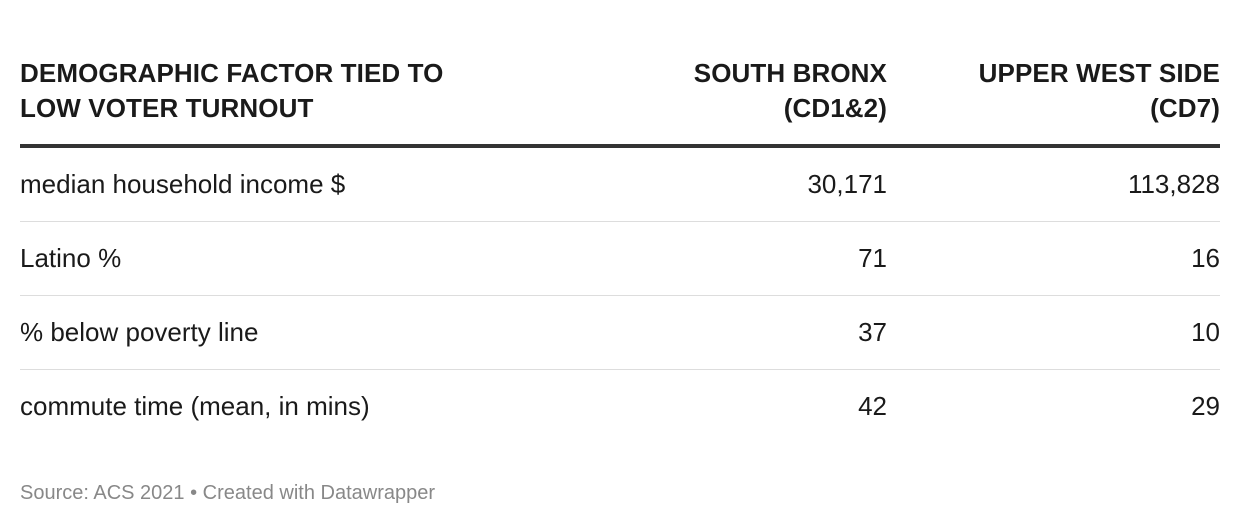 This screenshot has height=528, width=1240. What do you see at coordinates (1053, 184) in the screenshot?
I see `cell-upper-west-side: 113,828` at bounding box center [1053, 184].